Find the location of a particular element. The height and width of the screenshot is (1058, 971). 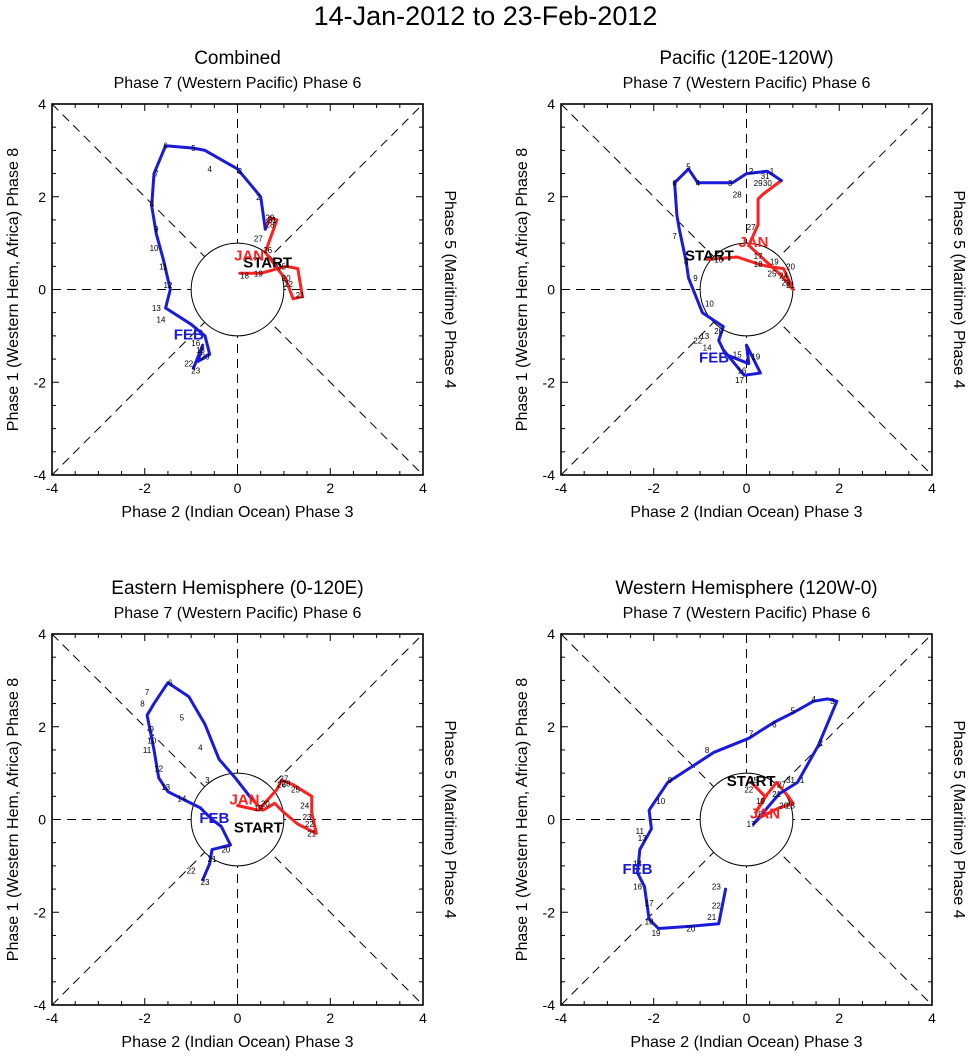

panel-title: Eastern Hemisphere (0-120E) is located at coordinates (237, 588).